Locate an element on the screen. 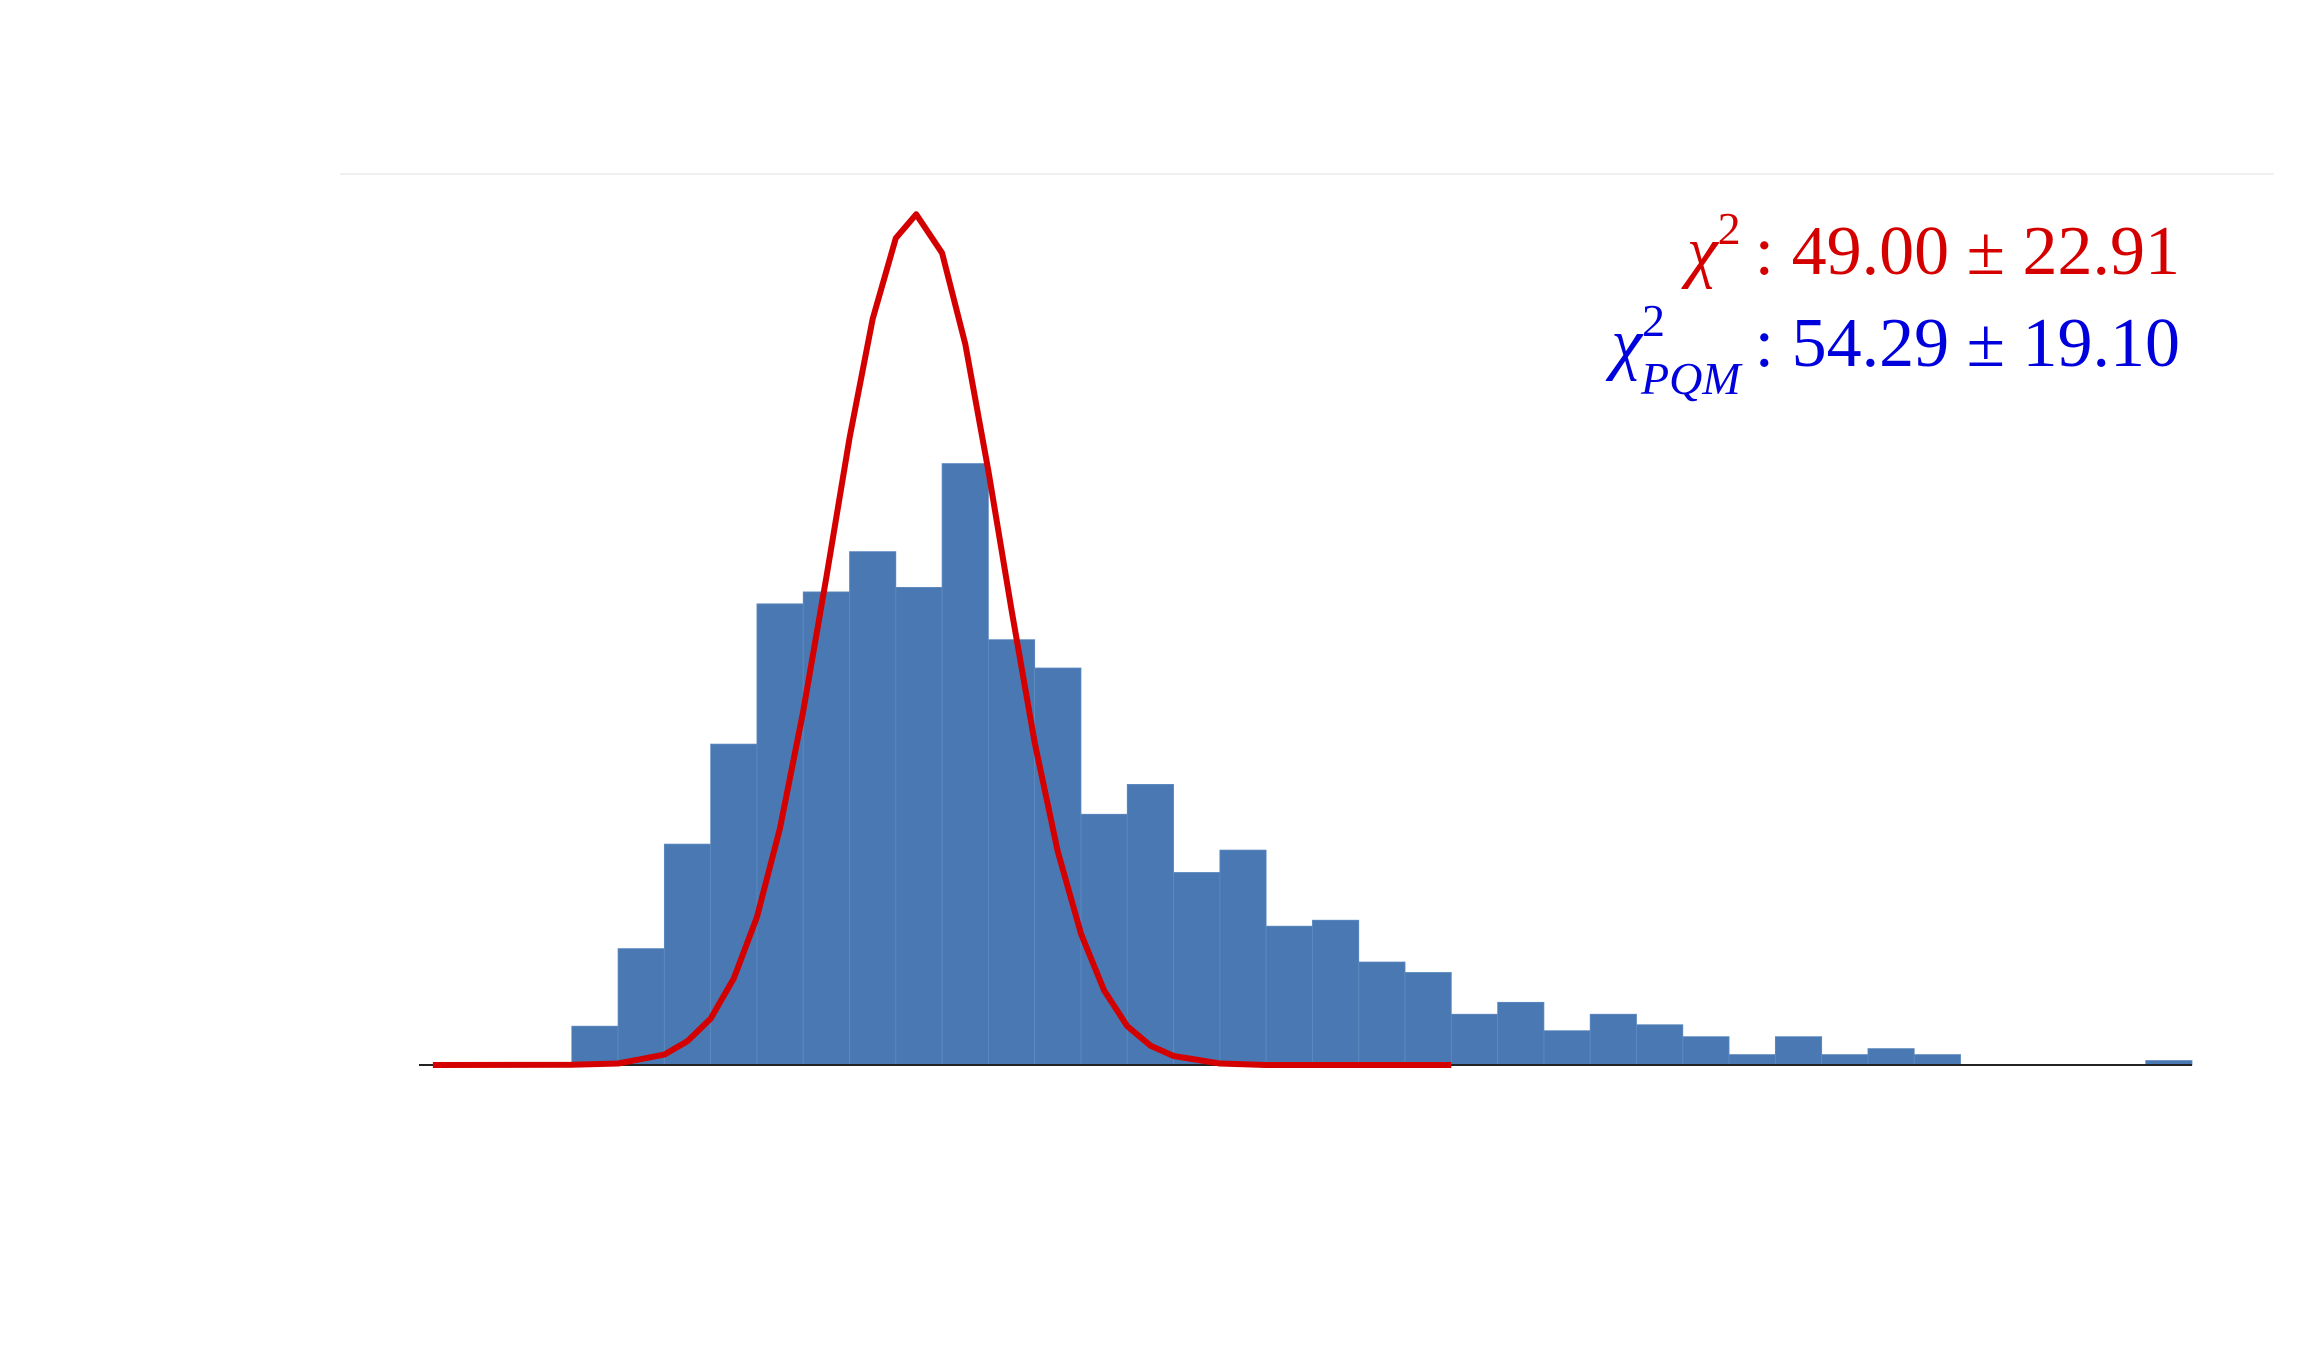 Image resolution: width=2314 pixels, height=1350 pixels. annotation: χ2 PQM: 54.29 ± 19.10 is located at coordinates (1892, 349).